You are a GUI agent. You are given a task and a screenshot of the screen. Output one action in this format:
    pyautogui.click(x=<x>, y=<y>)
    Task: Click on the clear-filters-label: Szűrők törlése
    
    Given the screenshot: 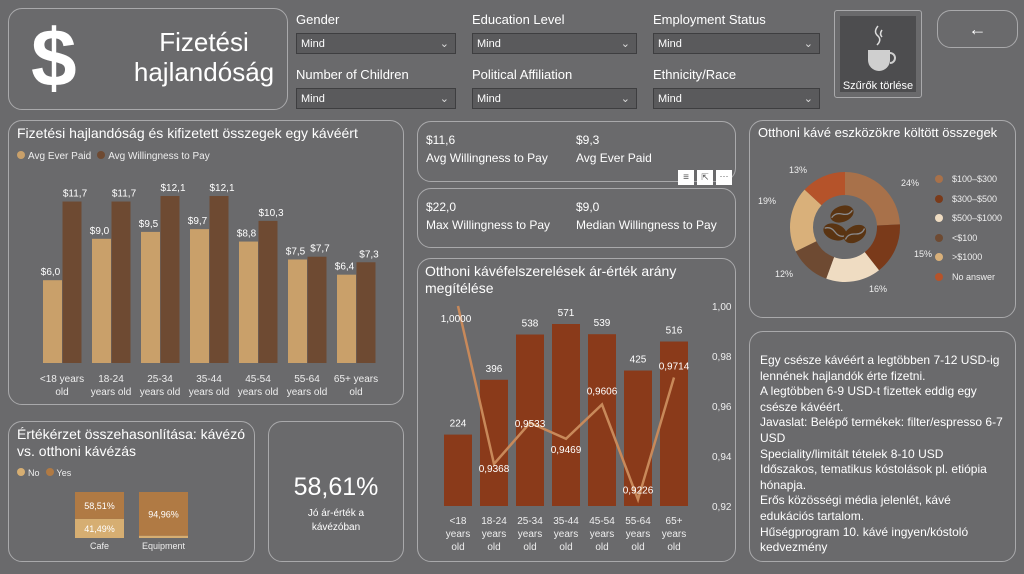 What is the action you would take?
    pyautogui.click(x=878, y=86)
    